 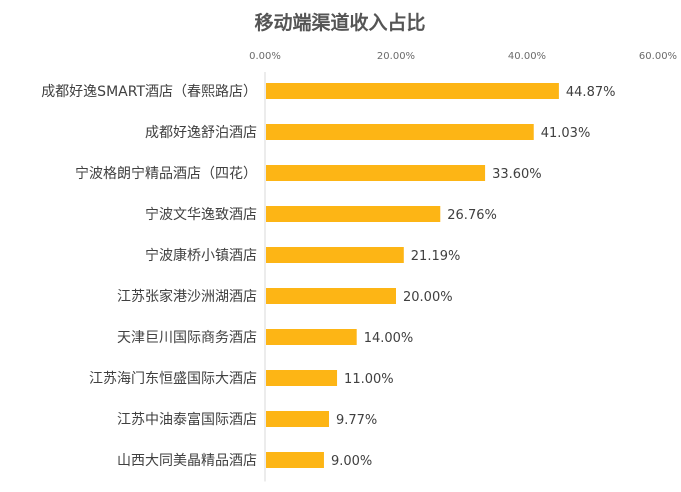 What do you see at coordinates (187, 296) in the screenshot?
I see `category-label: 江苏张家港沙洲湖酒店` at bounding box center [187, 296].